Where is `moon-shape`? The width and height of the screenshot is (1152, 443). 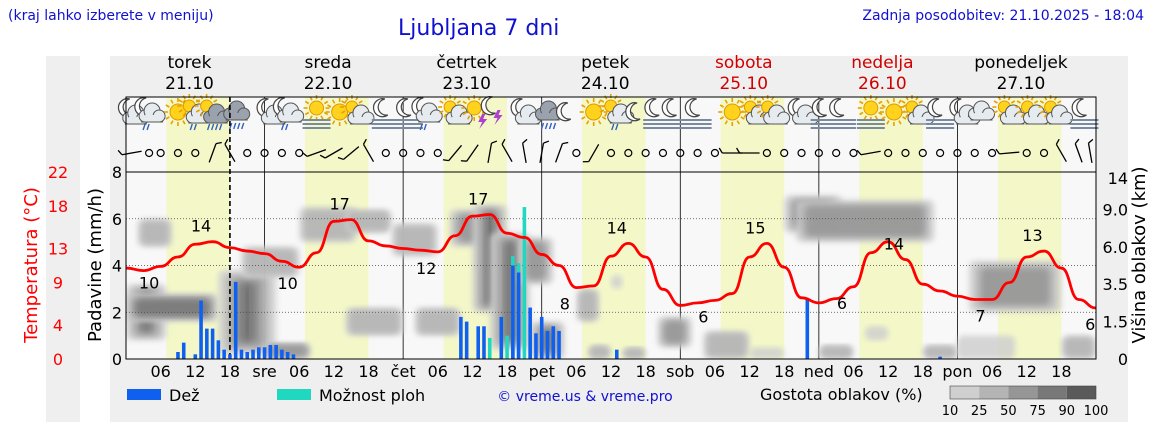 moon-shape is located at coordinates (633, 112).